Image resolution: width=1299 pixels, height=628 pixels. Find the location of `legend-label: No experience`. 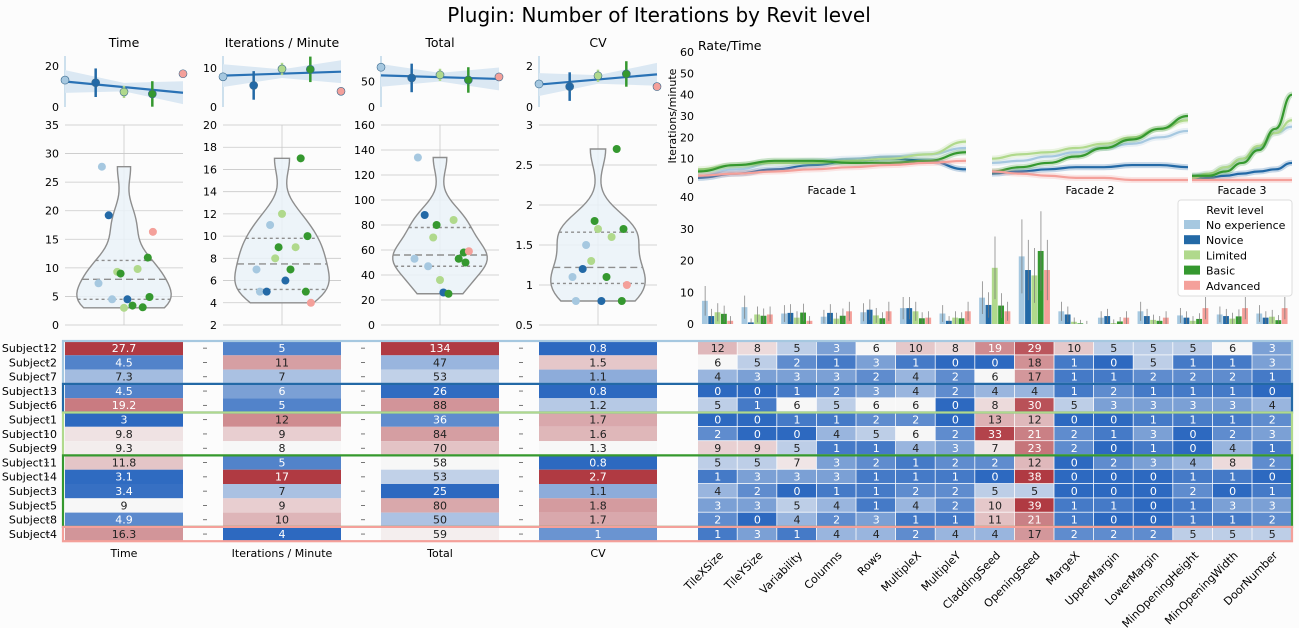

legend-label: No experience is located at coordinates (1246, 225).